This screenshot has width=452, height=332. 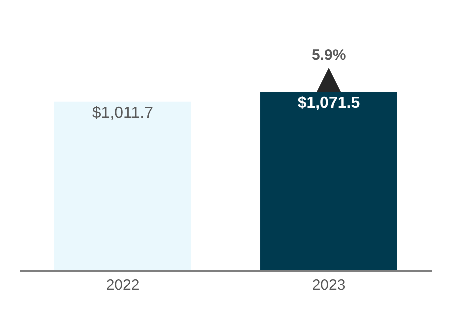 What do you see at coordinates (329, 55) in the screenshot?
I see `annotation: 5.9%` at bounding box center [329, 55].